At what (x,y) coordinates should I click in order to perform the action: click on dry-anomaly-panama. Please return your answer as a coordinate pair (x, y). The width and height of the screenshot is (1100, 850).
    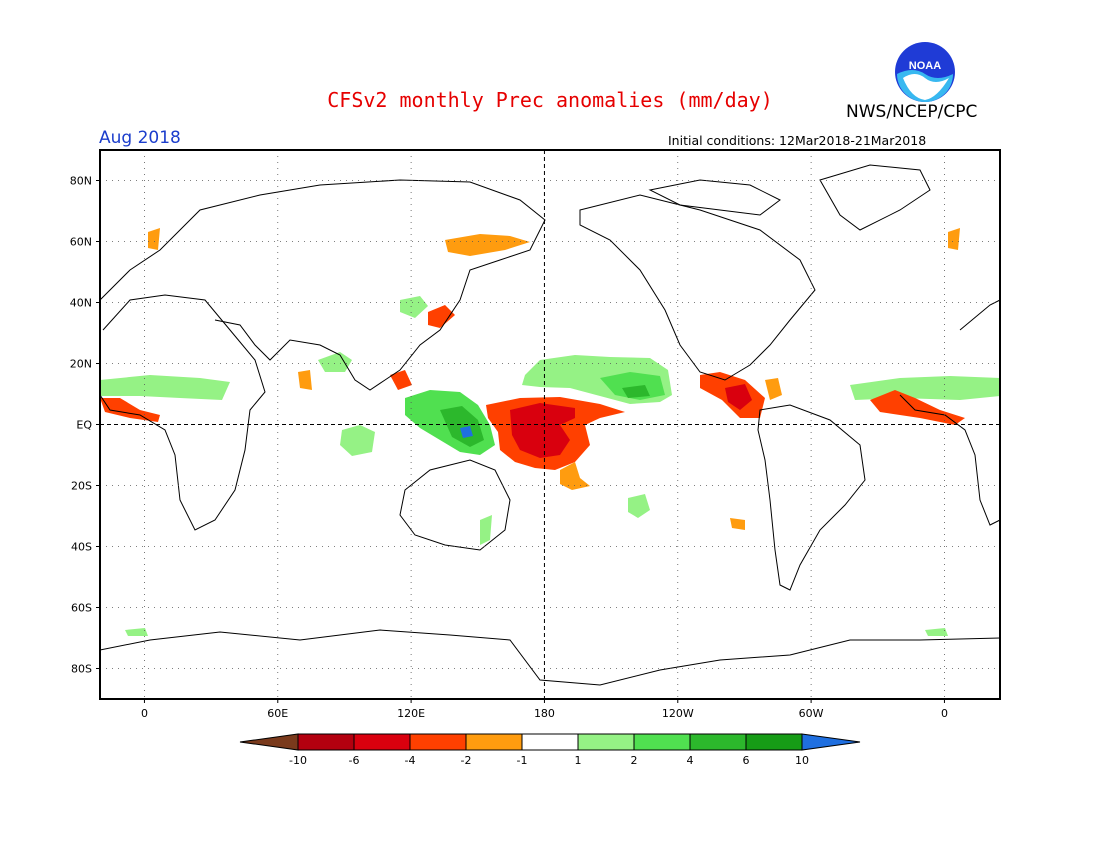
    Looking at the image, I should click on (773, 389).